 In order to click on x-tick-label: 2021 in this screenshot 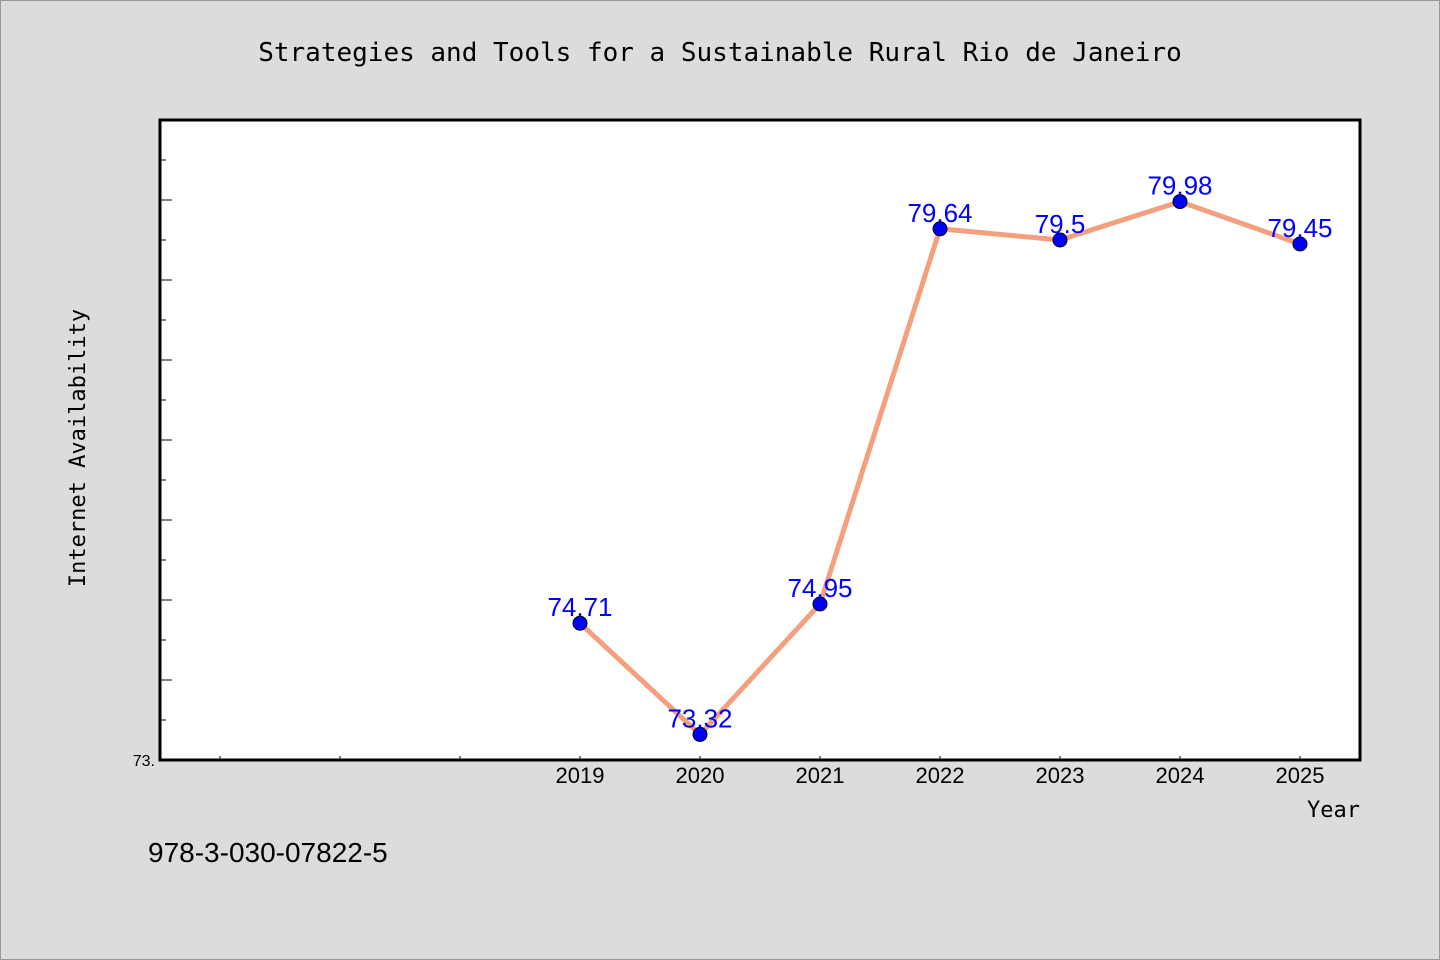, I will do `click(820, 775)`.